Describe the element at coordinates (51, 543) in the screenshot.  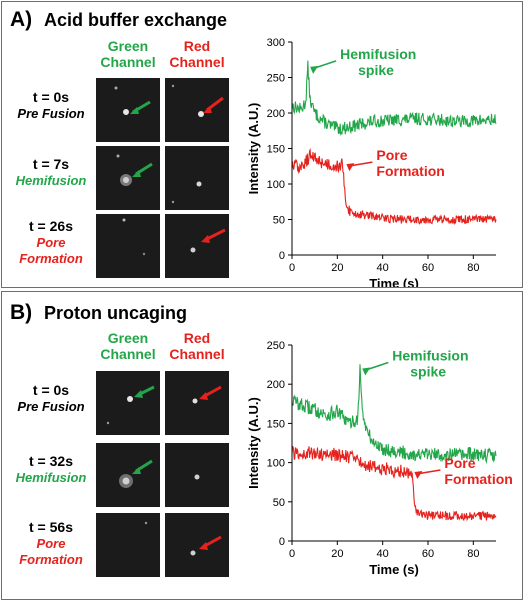
I see `row-label-t56: t = 56s Pore Formation` at that location.